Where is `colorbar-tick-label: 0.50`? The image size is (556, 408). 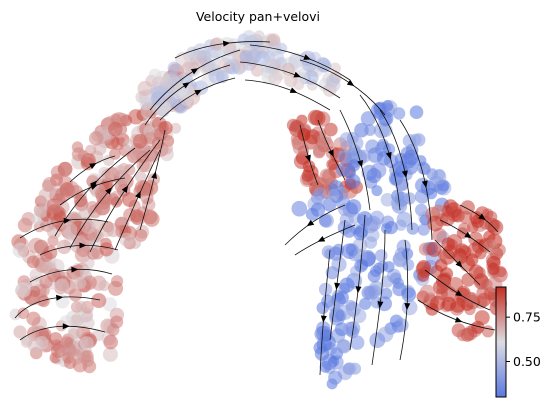 colorbar-tick-label: 0.50 is located at coordinates (527, 361).